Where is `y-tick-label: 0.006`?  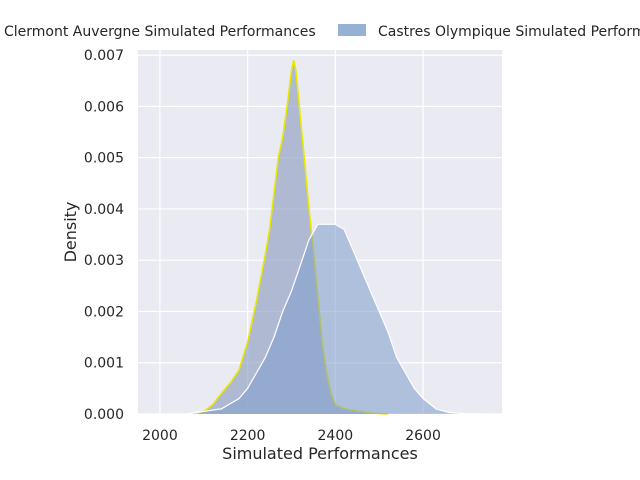
y-tick-label: 0.006 is located at coordinates (104, 107).